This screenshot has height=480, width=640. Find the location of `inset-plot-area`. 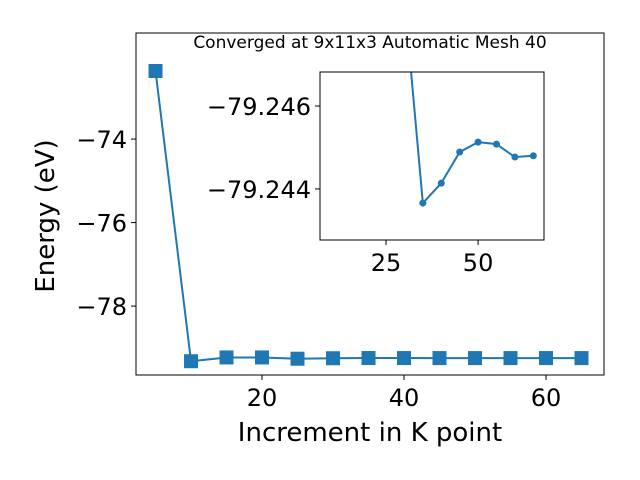

inset-plot-area is located at coordinates (473, 139).